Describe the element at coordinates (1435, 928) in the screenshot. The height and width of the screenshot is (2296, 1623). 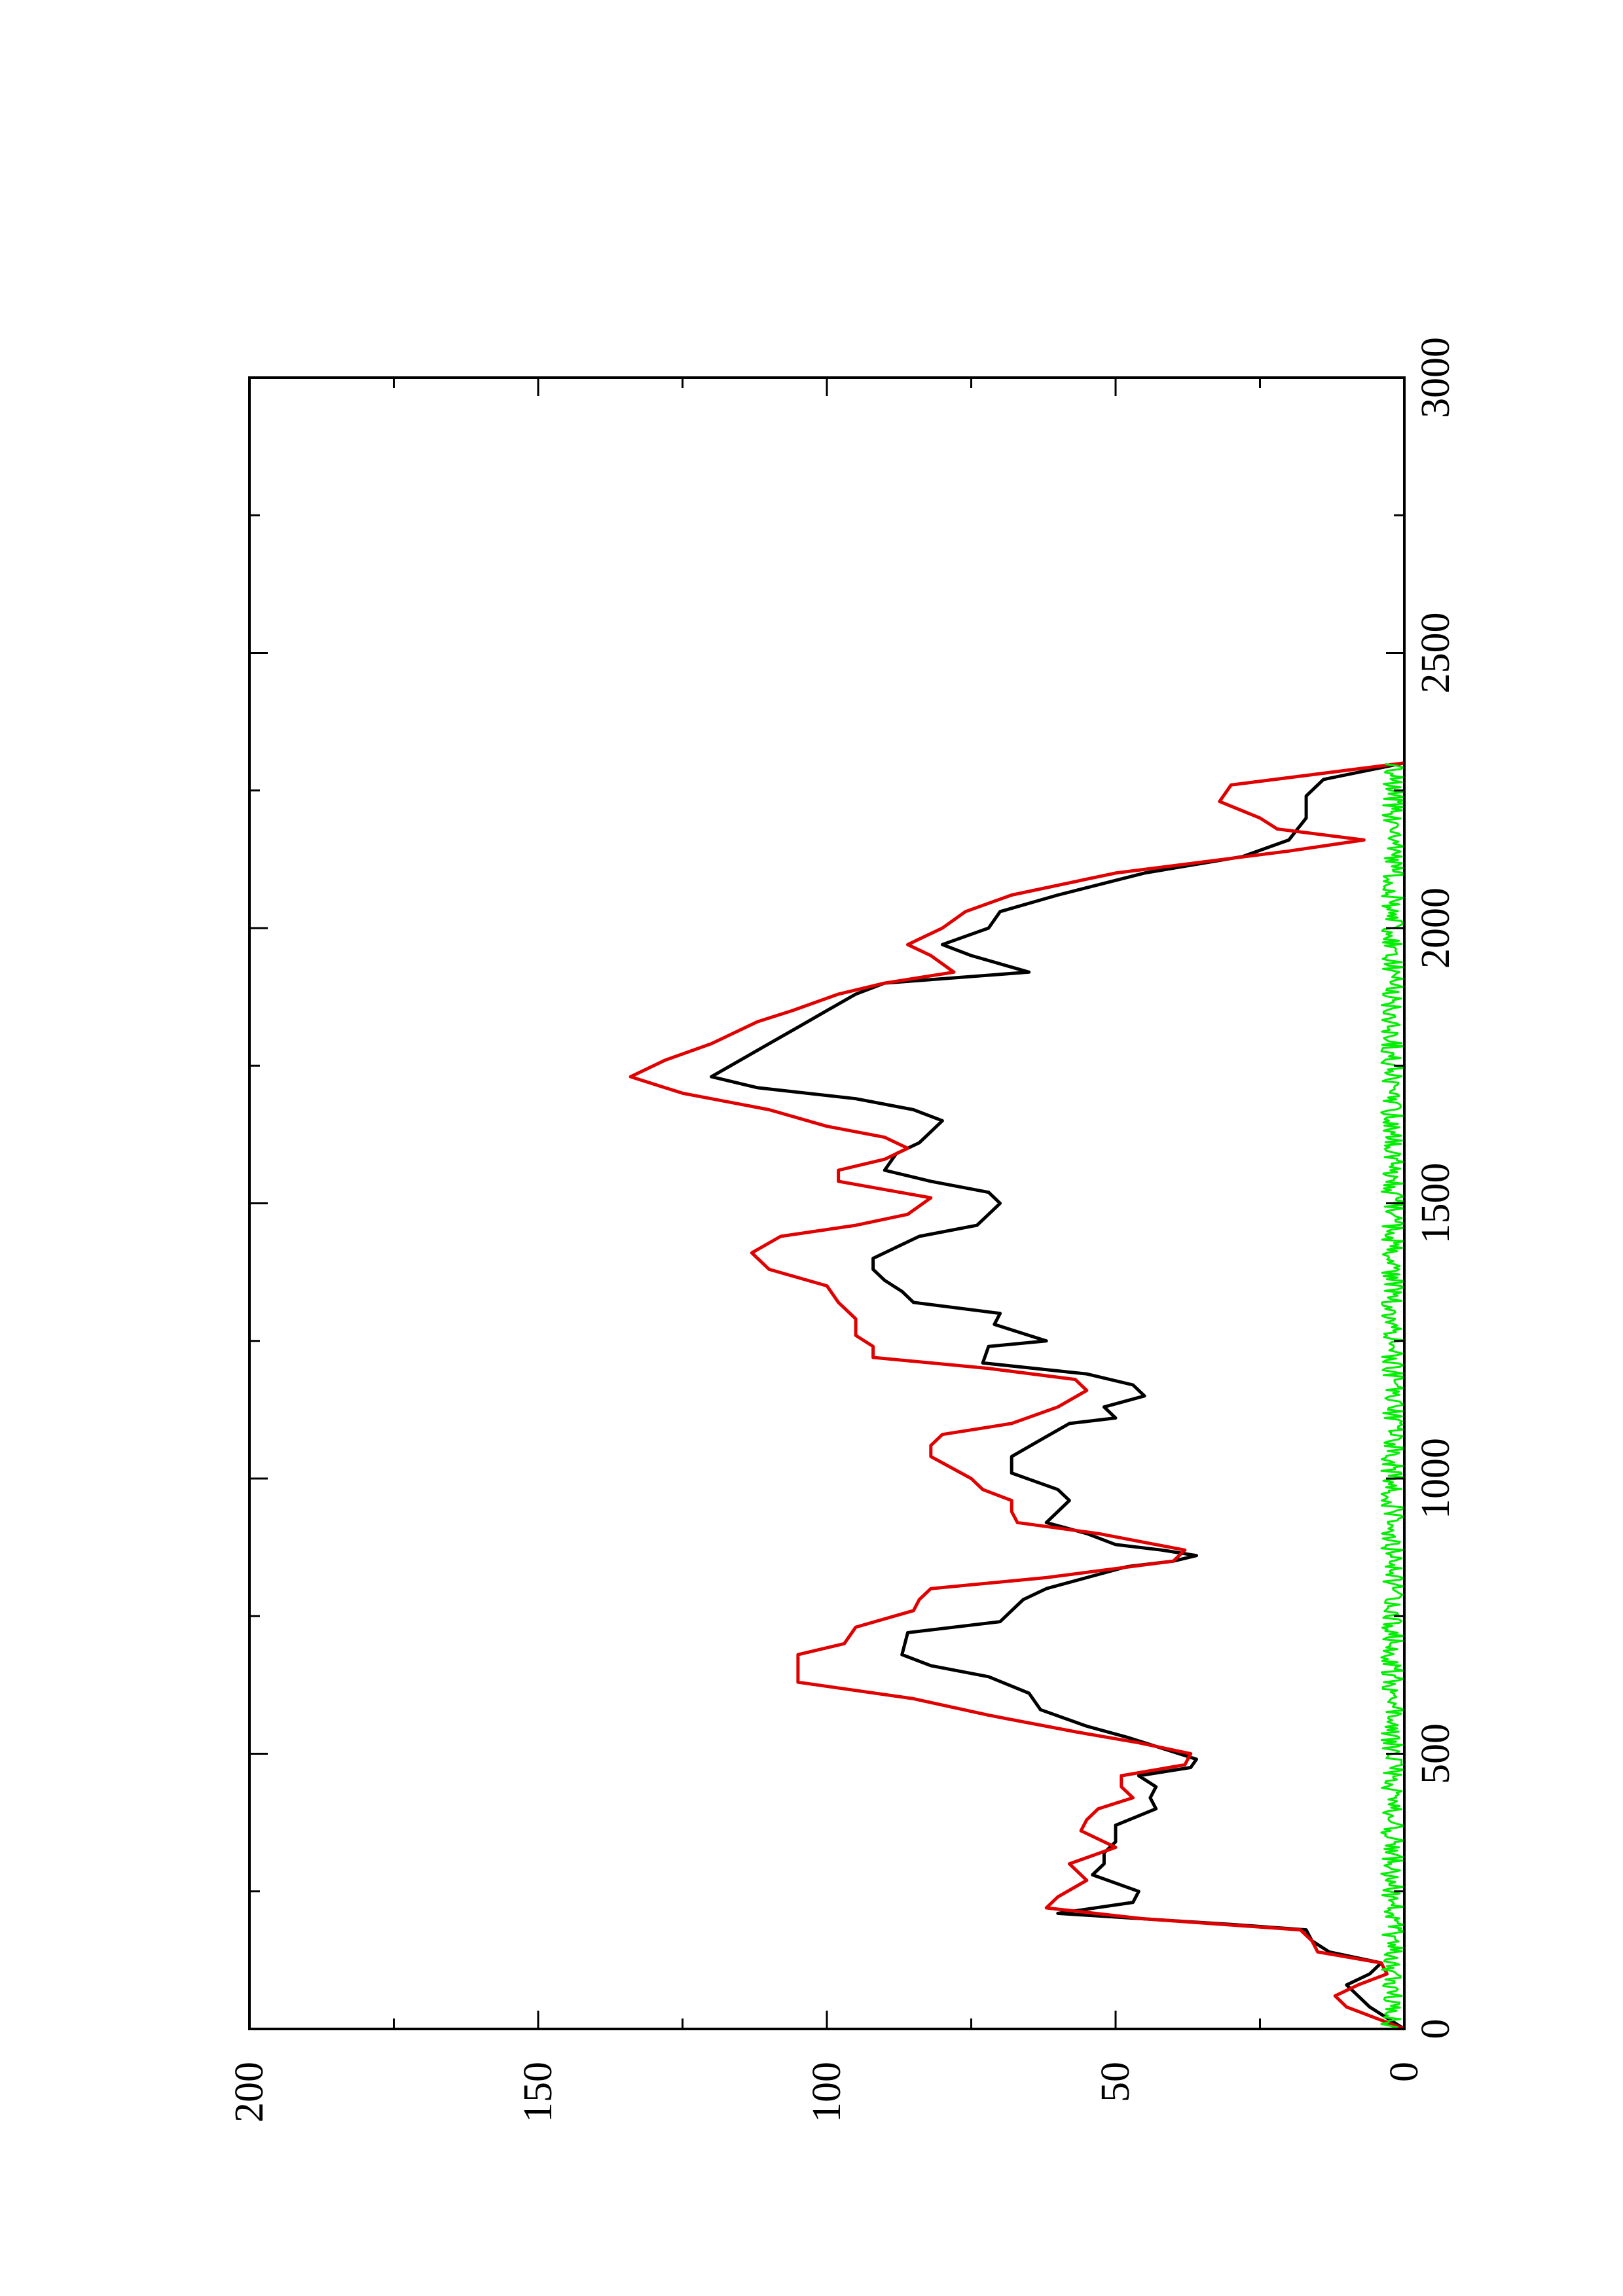
I see `x-tick-label: 2000` at that location.